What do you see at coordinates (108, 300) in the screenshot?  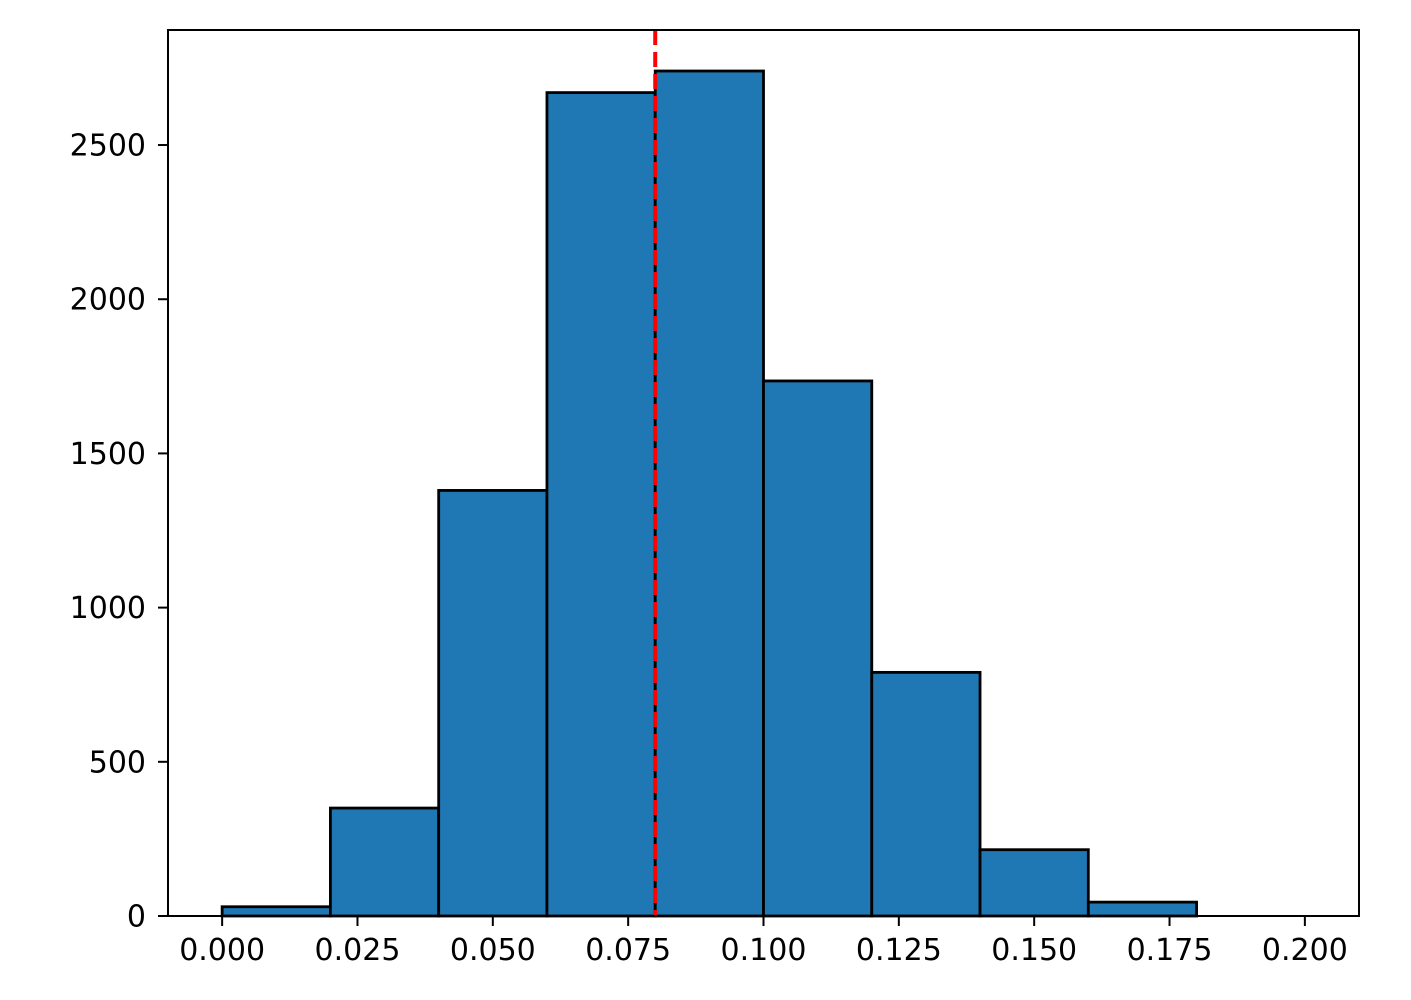 I see `y-tick-label: 2000` at bounding box center [108, 300].